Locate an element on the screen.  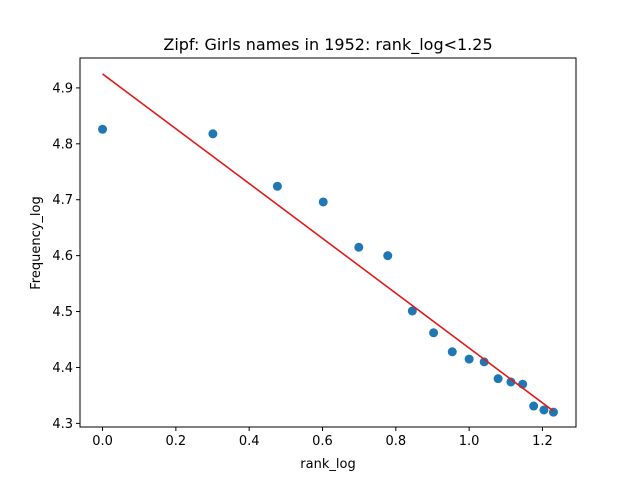
y-tick-label: 4.4 is located at coordinates (62, 368).